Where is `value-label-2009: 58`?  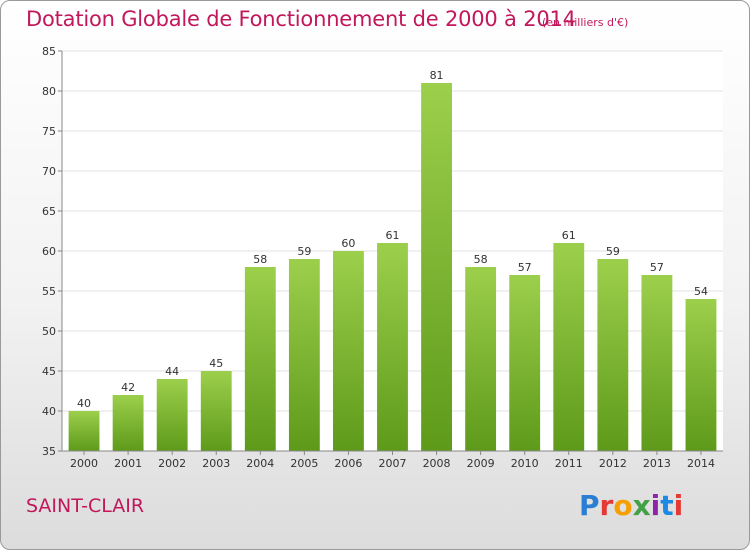 value-label-2009: 58 is located at coordinates (481, 259).